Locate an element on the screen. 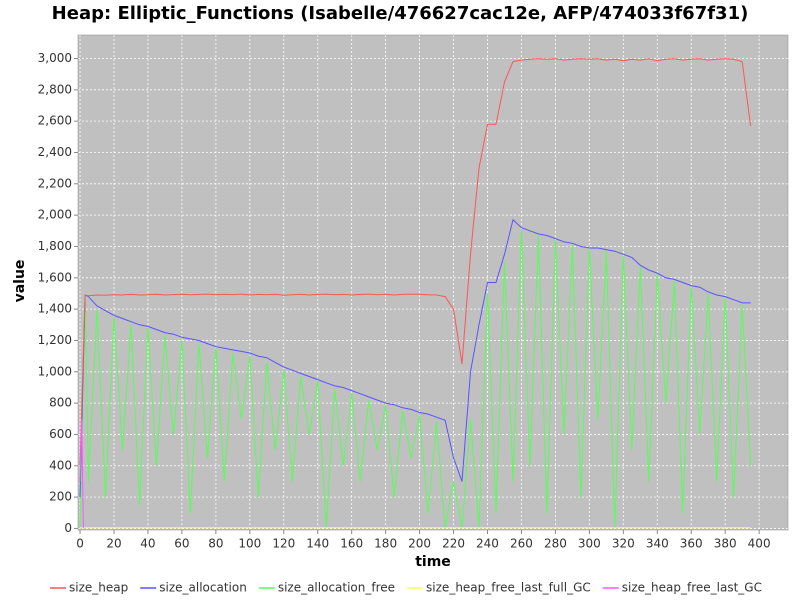  y-tick-label: 0 is located at coordinates (68, 528).